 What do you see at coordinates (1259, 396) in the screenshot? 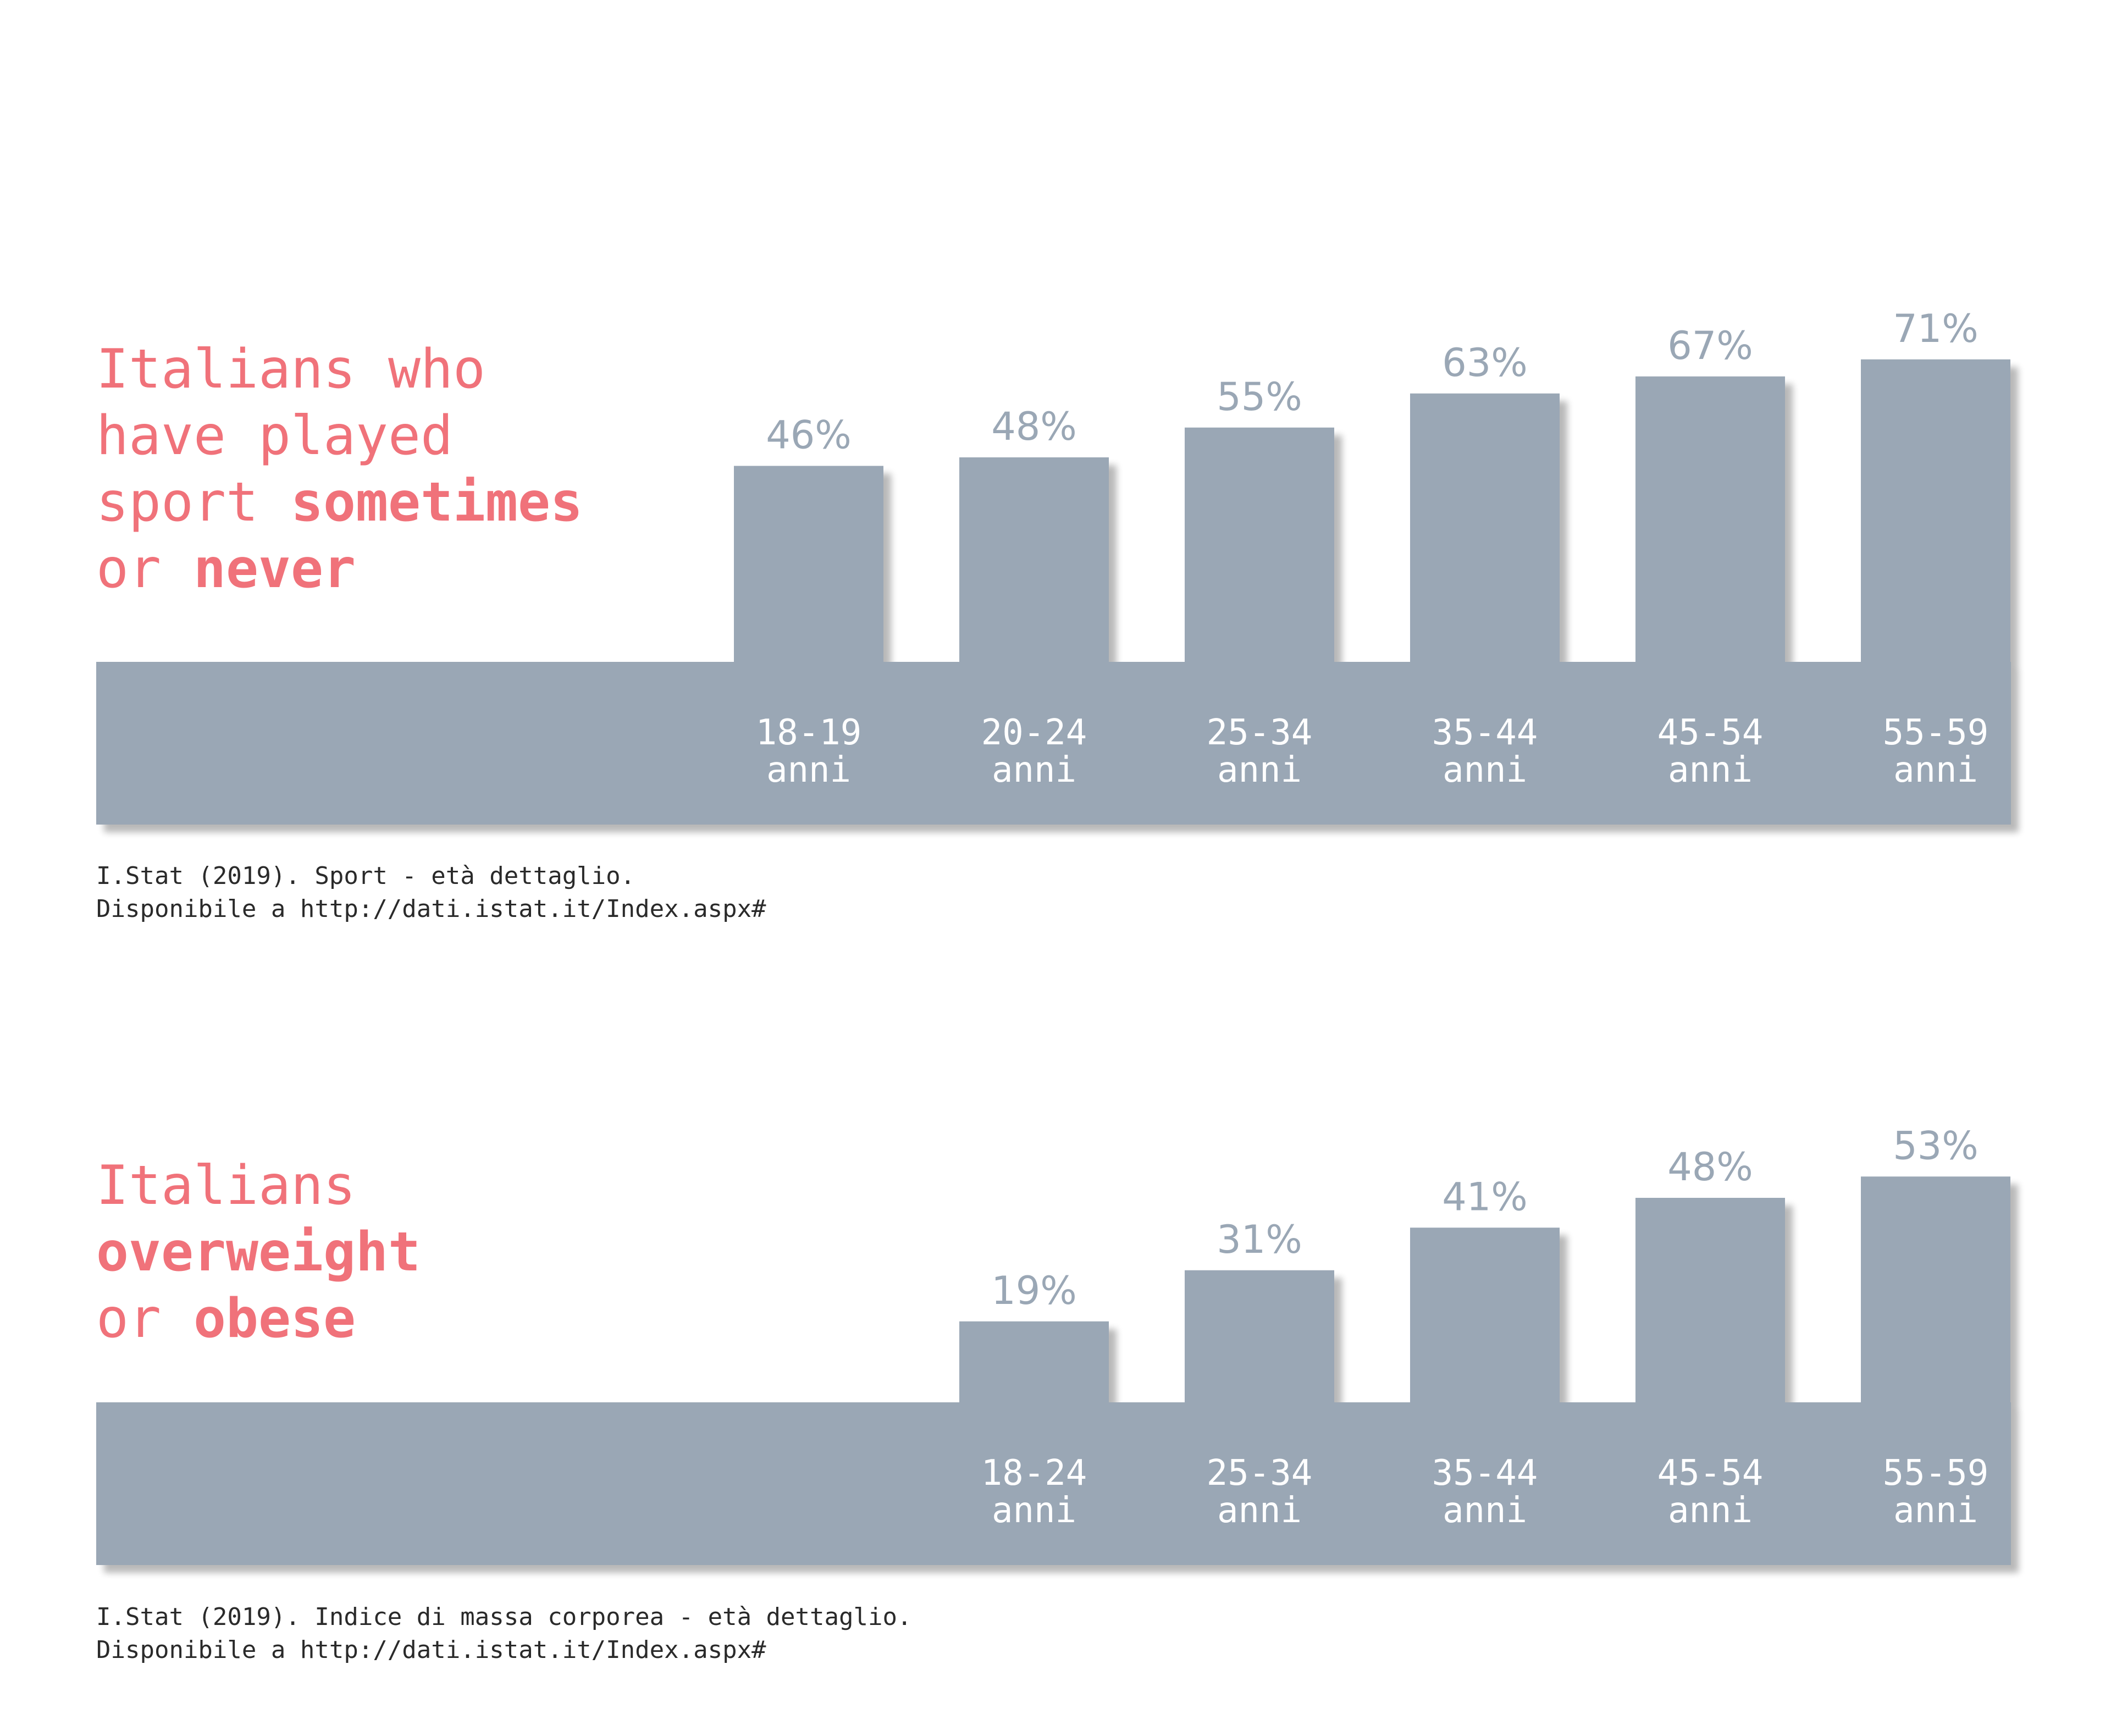
I see `value-label: 55%` at bounding box center [1259, 396].